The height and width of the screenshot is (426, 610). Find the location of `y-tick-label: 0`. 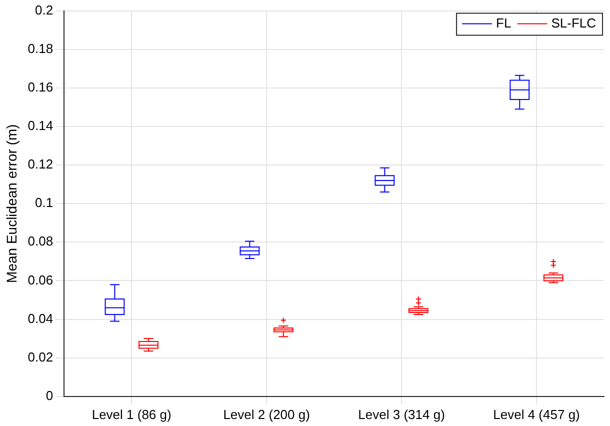

y-tick-label: 0 is located at coordinates (50, 395).